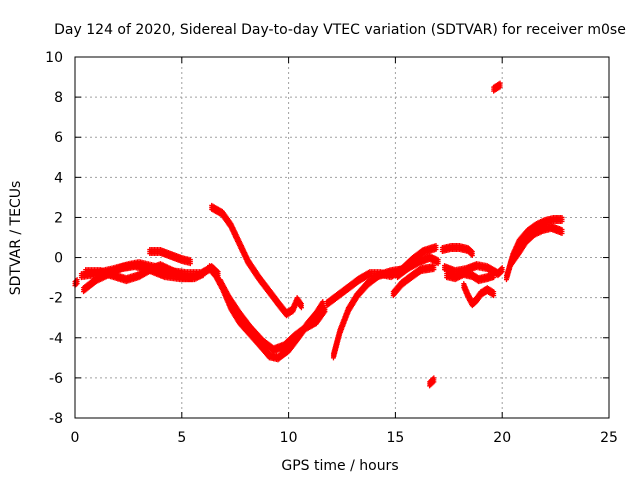 This screenshot has height=480, width=640. Describe the element at coordinates (56, 379) in the screenshot. I see `y-tick-label: -6` at that location.